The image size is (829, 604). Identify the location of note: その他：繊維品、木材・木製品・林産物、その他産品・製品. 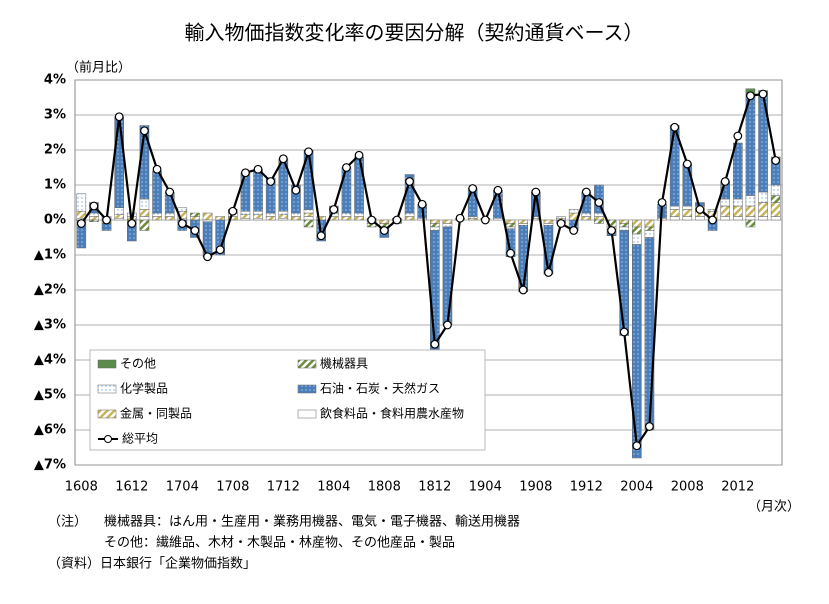
(279, 543).